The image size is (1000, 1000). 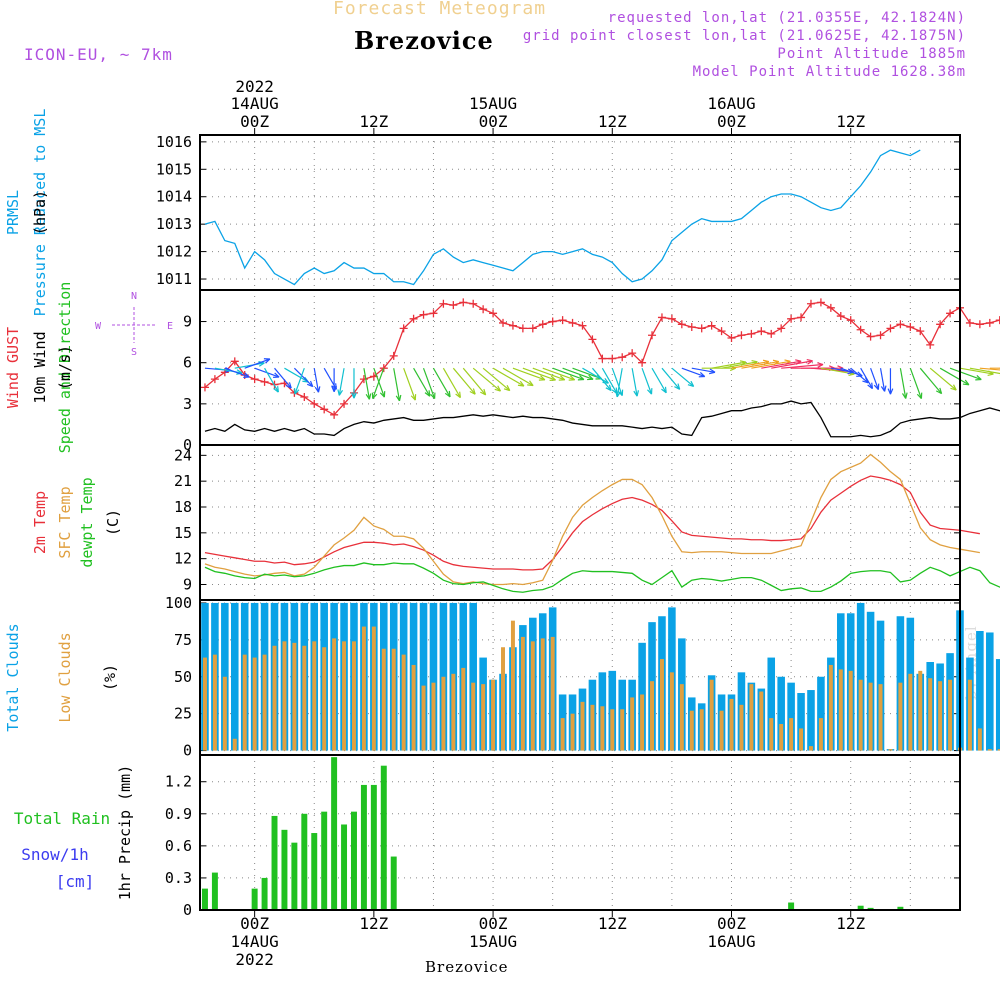 What do you see at coordinates (40, 367) in the screenshot?
I see `panel-label: 10m Wind` at bounding box center [40, 367].